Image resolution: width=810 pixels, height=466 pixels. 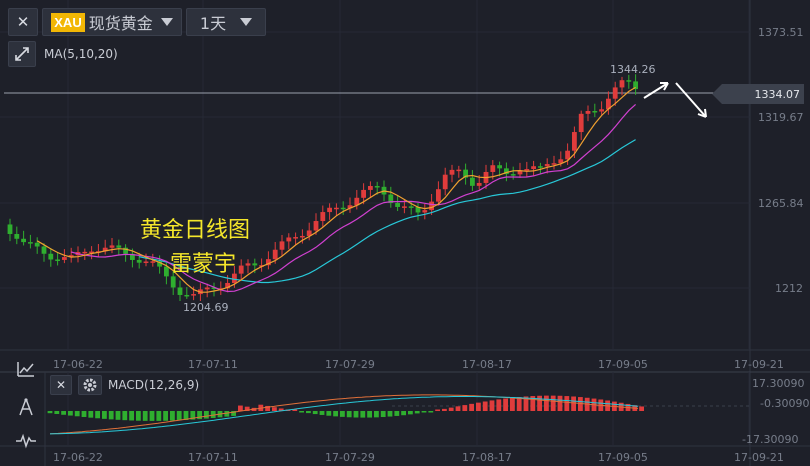 I want to click on period-selector: 1天, so click(x=226, y=22).